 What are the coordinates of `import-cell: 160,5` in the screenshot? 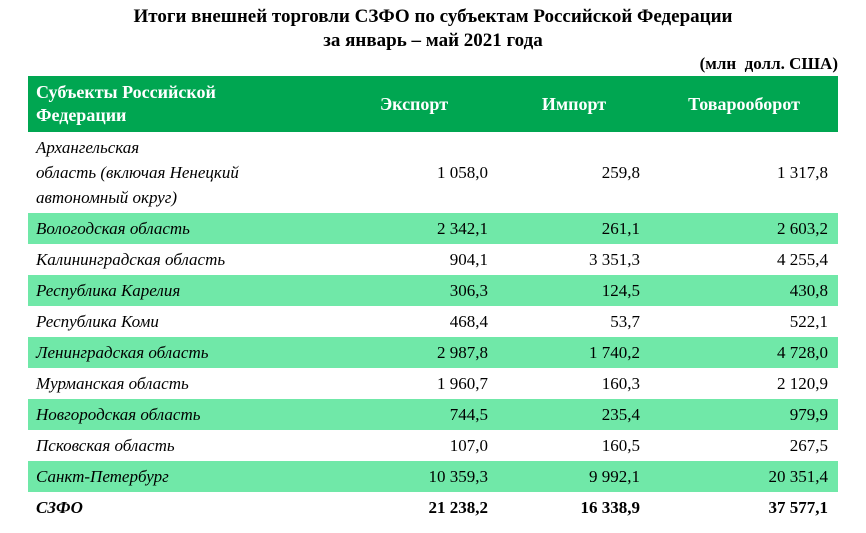 It's located at (620, 445).